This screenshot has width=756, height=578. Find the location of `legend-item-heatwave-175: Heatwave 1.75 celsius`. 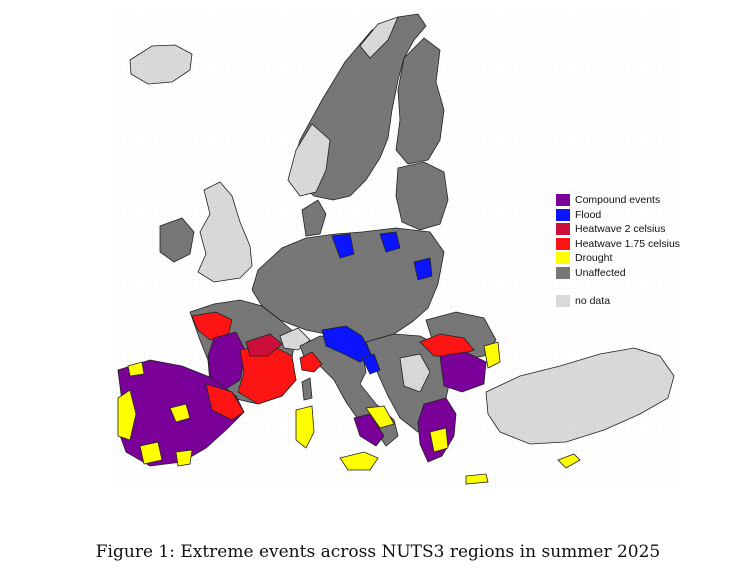

legend-item-heatwave-175: Heatwave 1.75 celsius is located at coordinates (618, 244).